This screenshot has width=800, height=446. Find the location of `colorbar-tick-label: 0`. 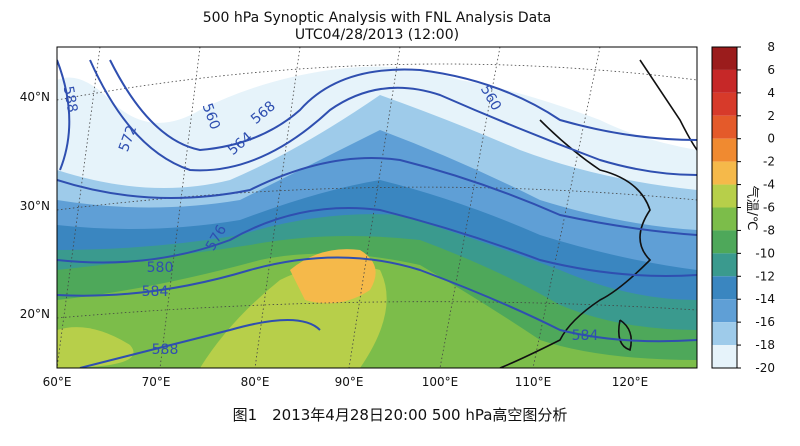

colorbar-tick-label: 0 is located at coordinates (771, 139).